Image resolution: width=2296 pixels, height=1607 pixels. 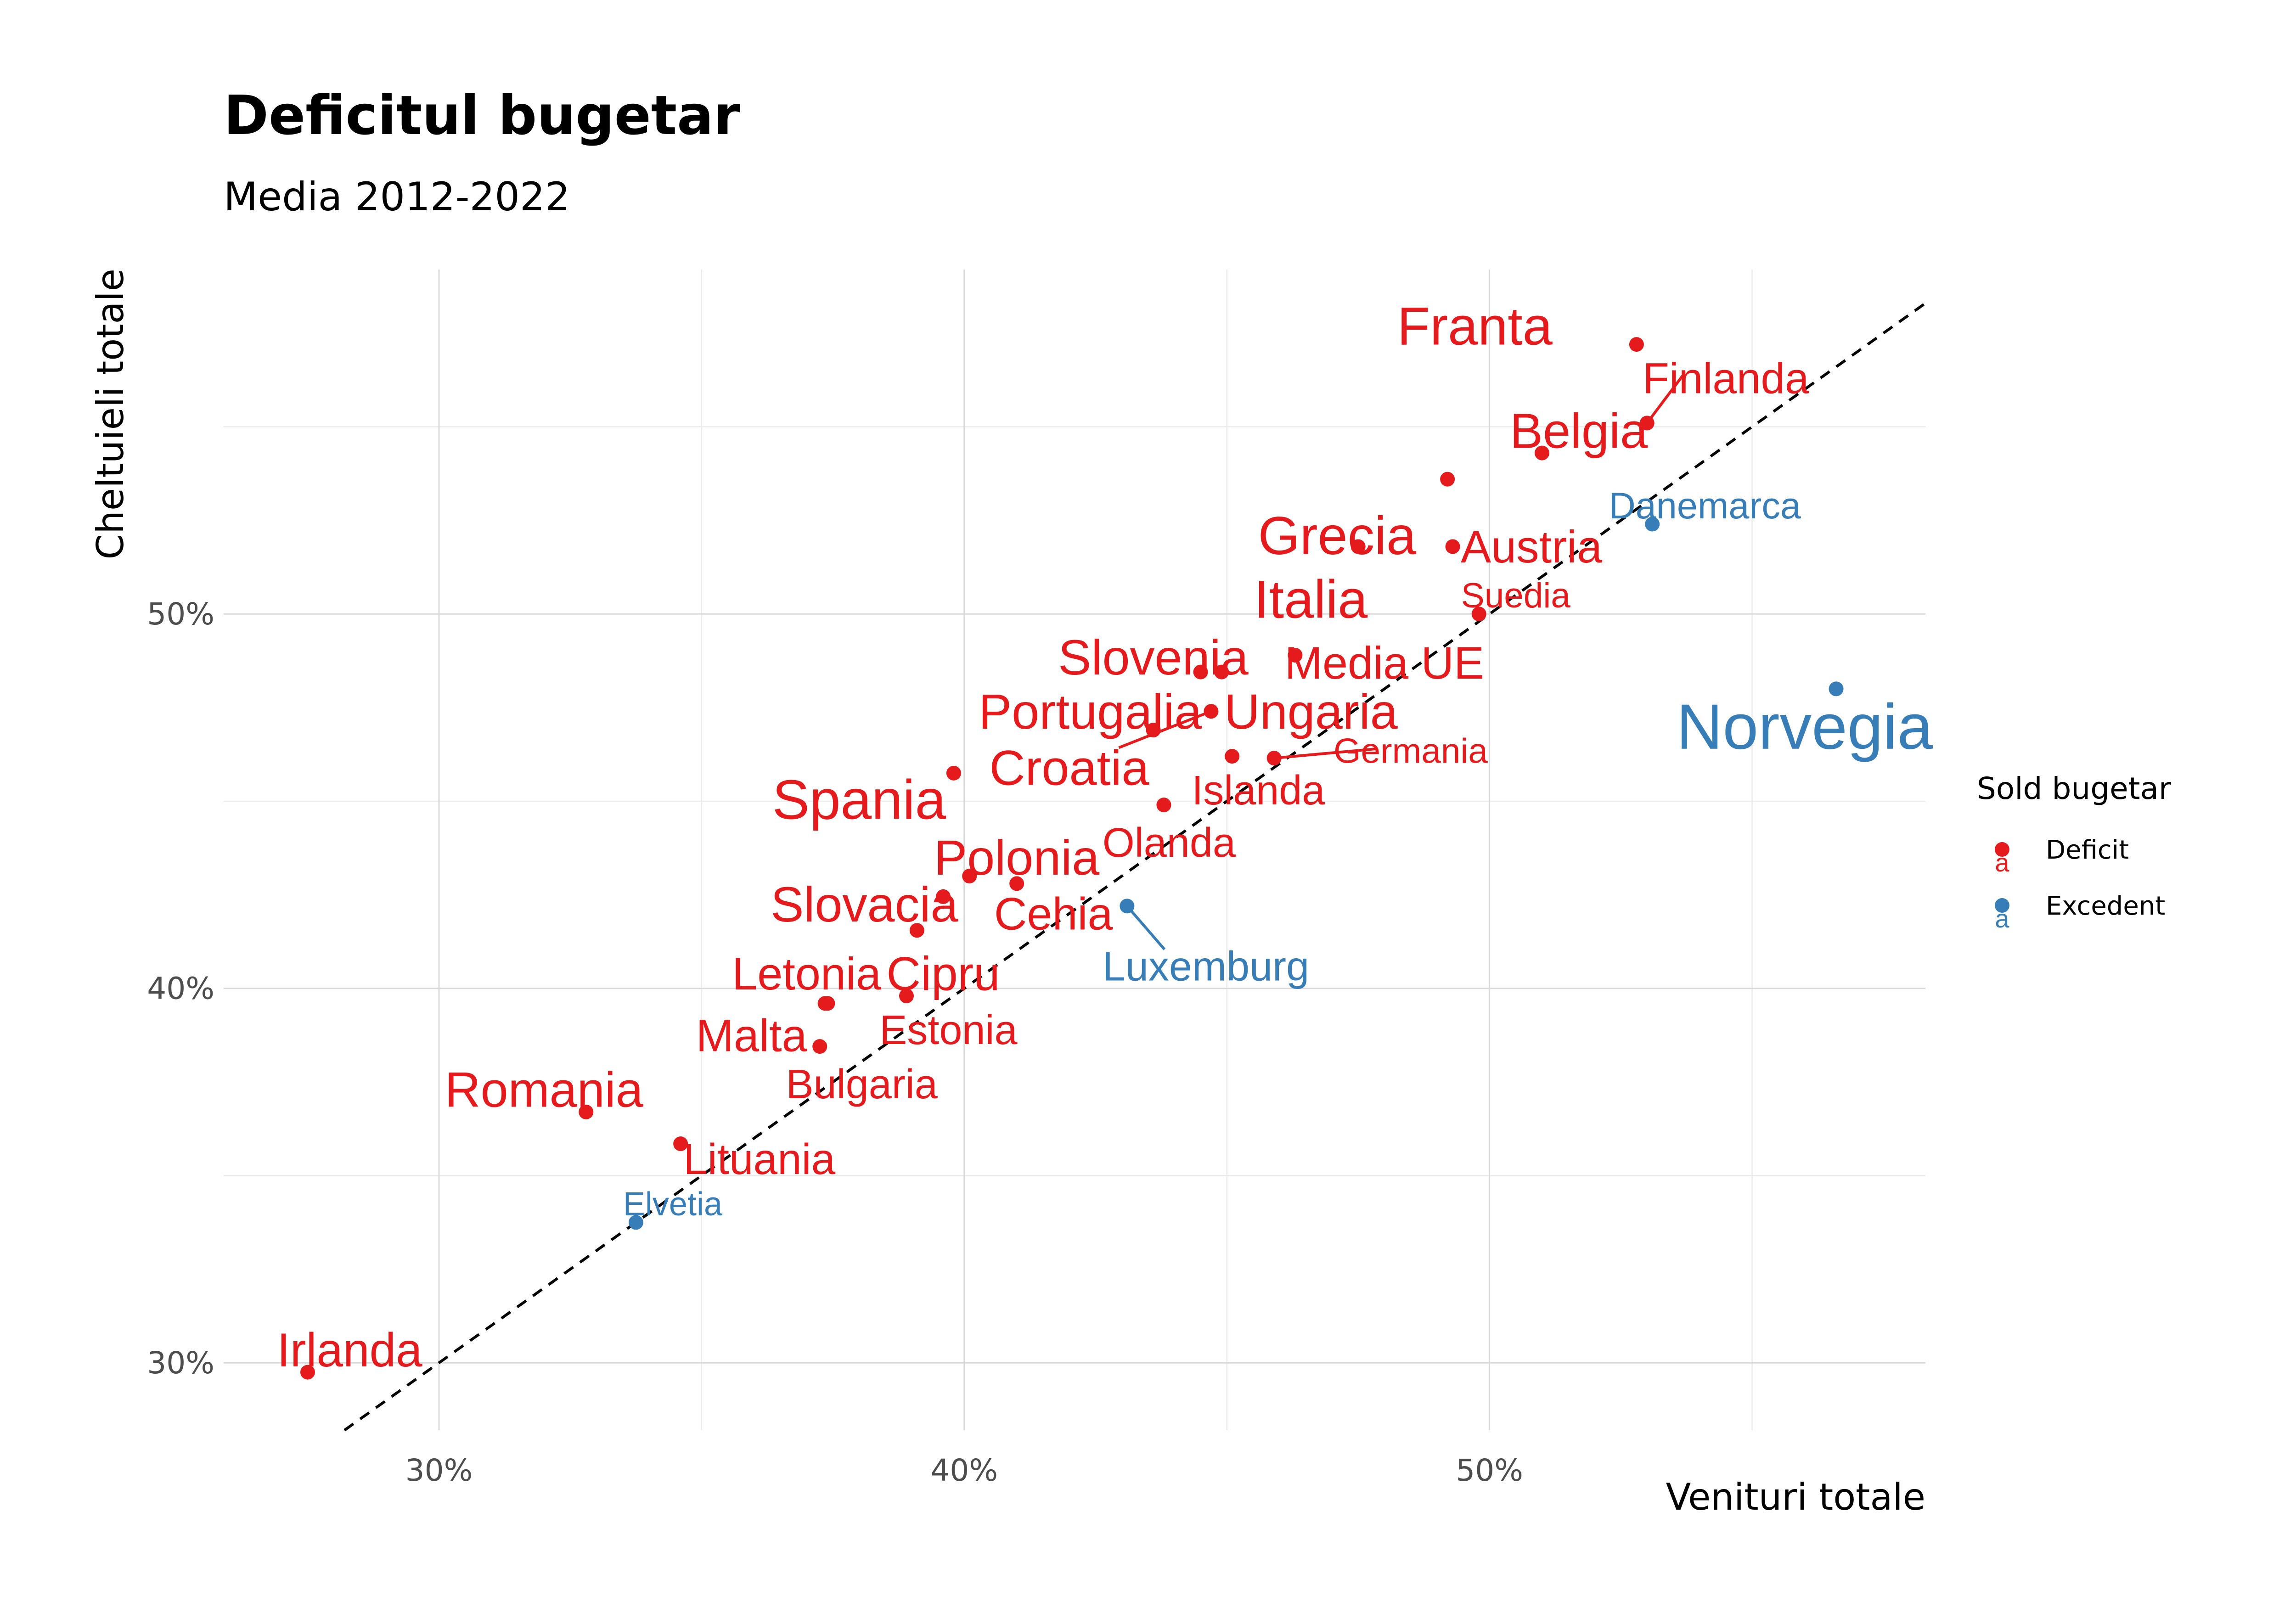 What do you see at coordinates (752, 1035) in the screenshot?
I see `point-label: Malta` at bounding box center [752, 1035].